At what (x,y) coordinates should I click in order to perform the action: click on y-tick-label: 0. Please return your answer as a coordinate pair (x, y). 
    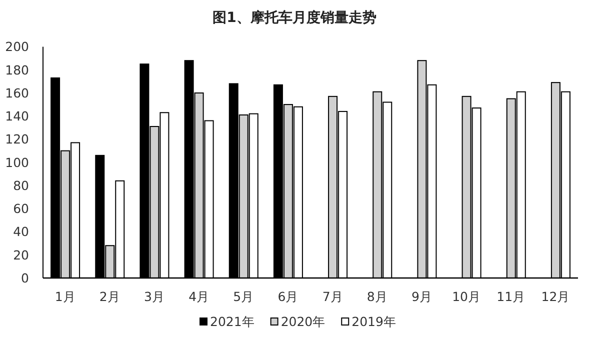
    Looking at the image, I should click on (25, 278).